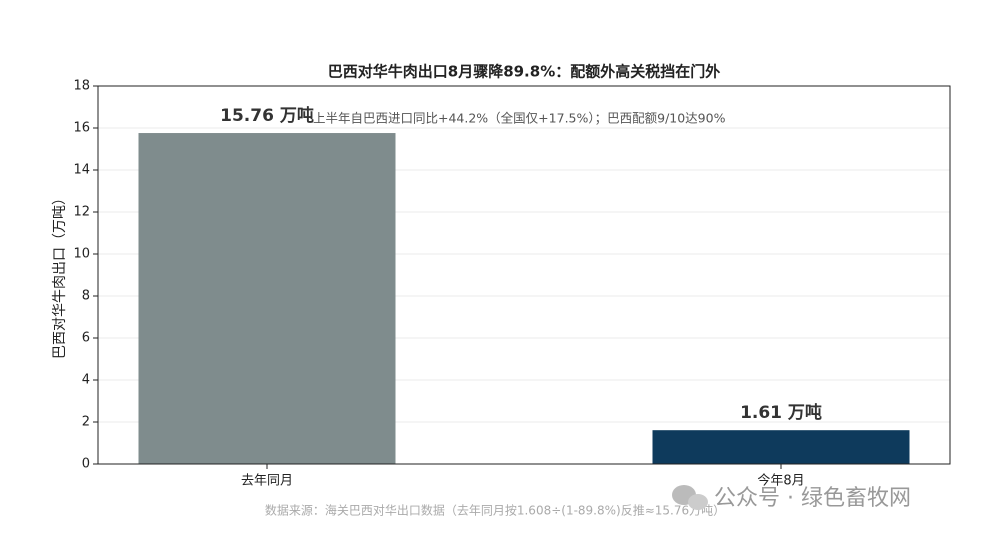 This screenshot has height=540, width=1000. Describe the element at coordinates (267, 115) in the screenshot. I see `data-label: 15.76 万吨` at that location.